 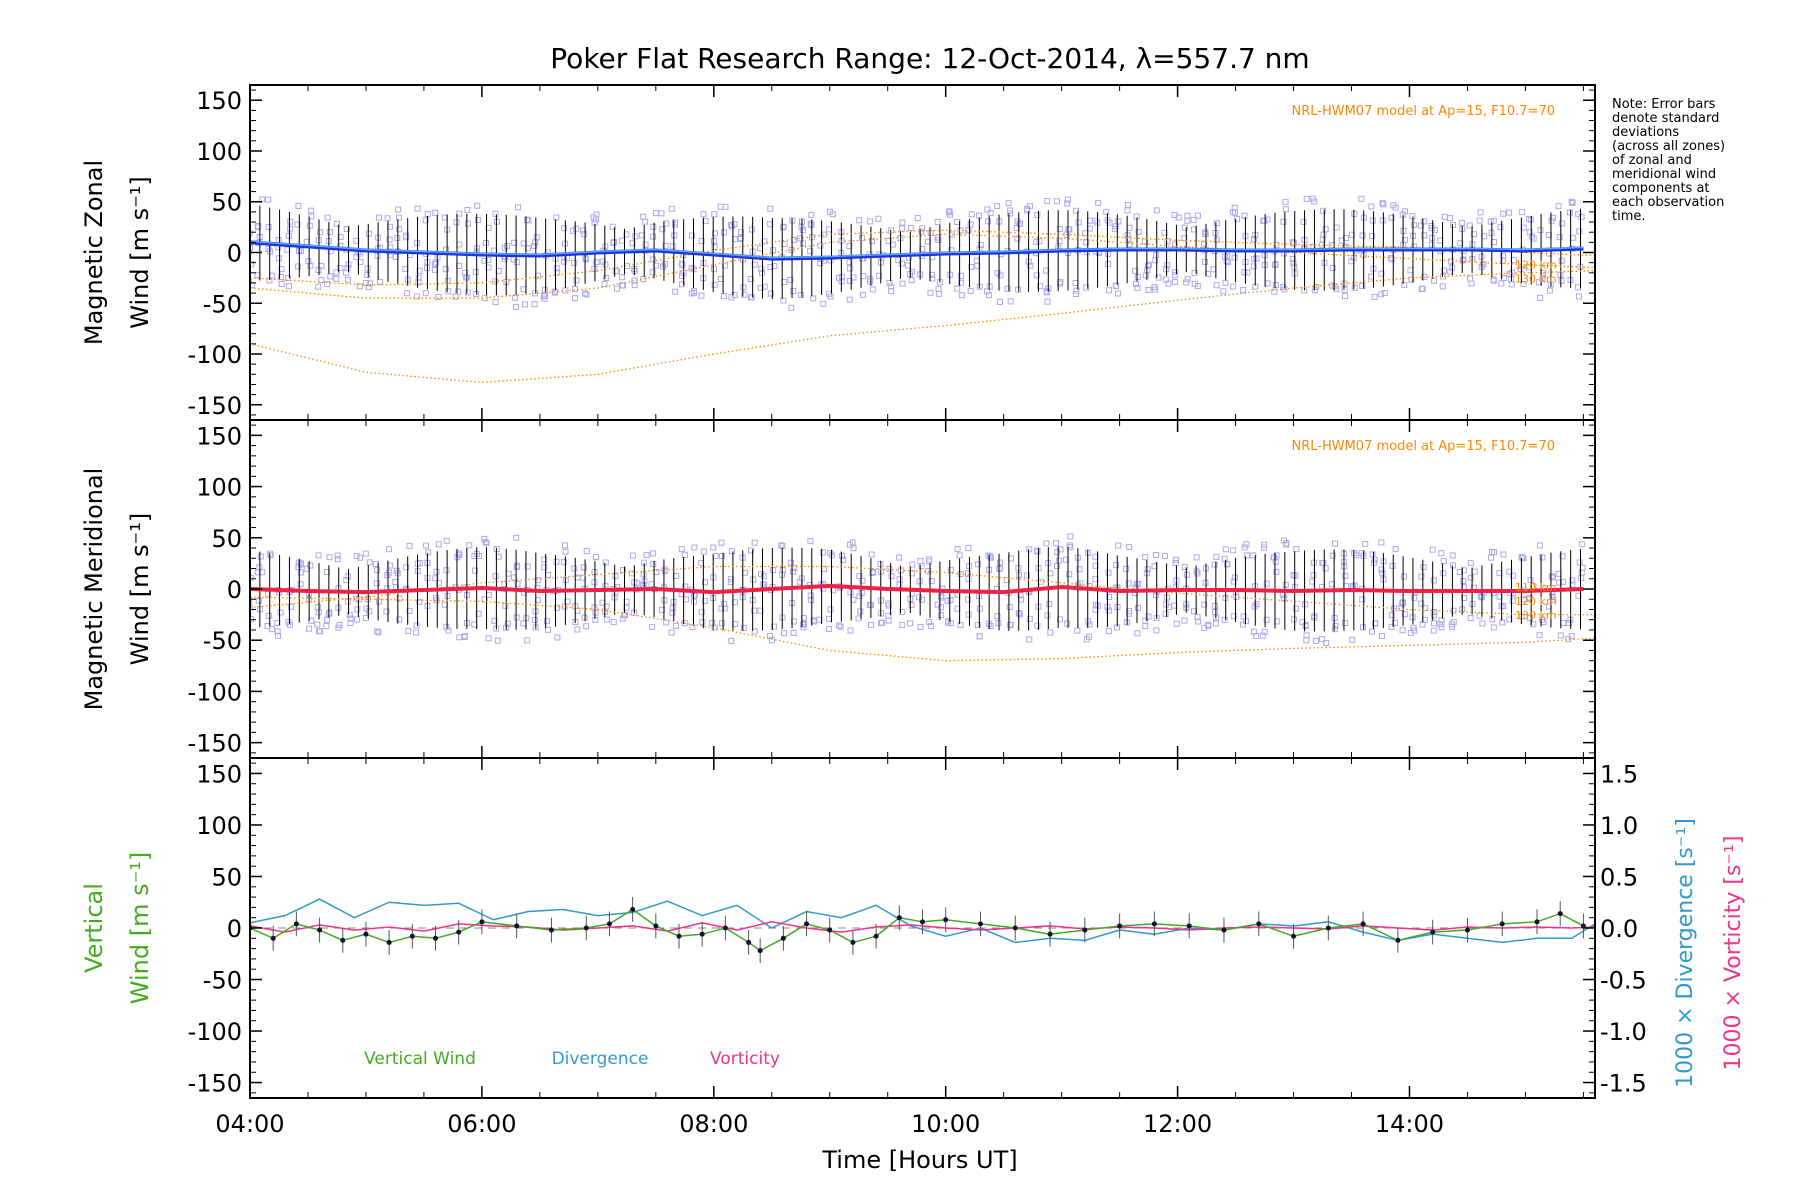 I want to click on y2-tick-label: 0.0, so click(x=1619, y=929).